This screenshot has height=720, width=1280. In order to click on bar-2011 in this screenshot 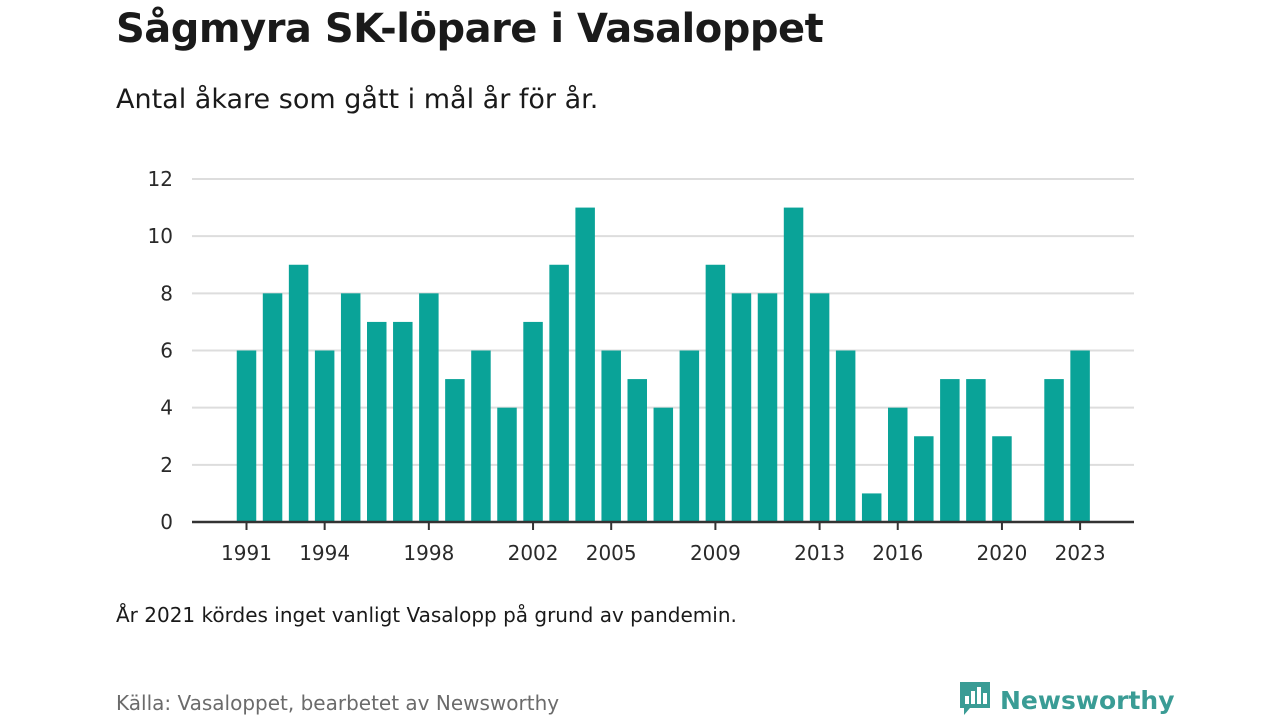, I will do `click(767, 407)`.